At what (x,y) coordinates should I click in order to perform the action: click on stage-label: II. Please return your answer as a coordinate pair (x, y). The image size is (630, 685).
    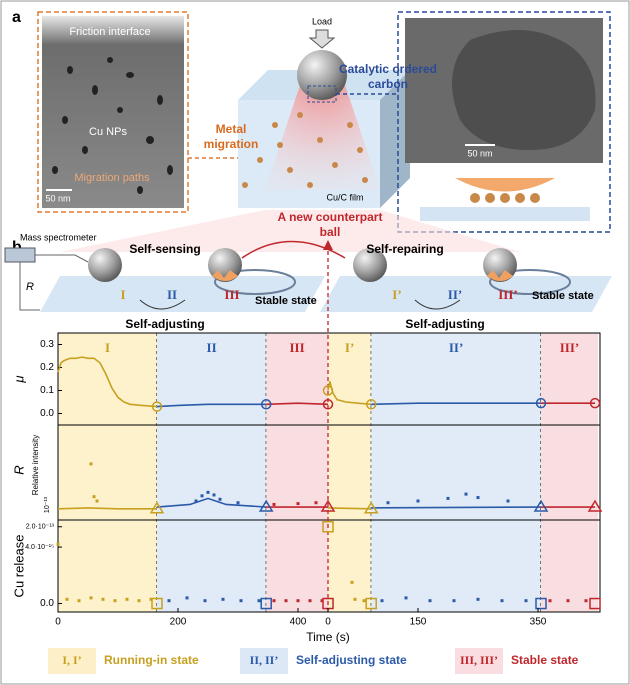
    Looking at the image, I should click on (172, 294).